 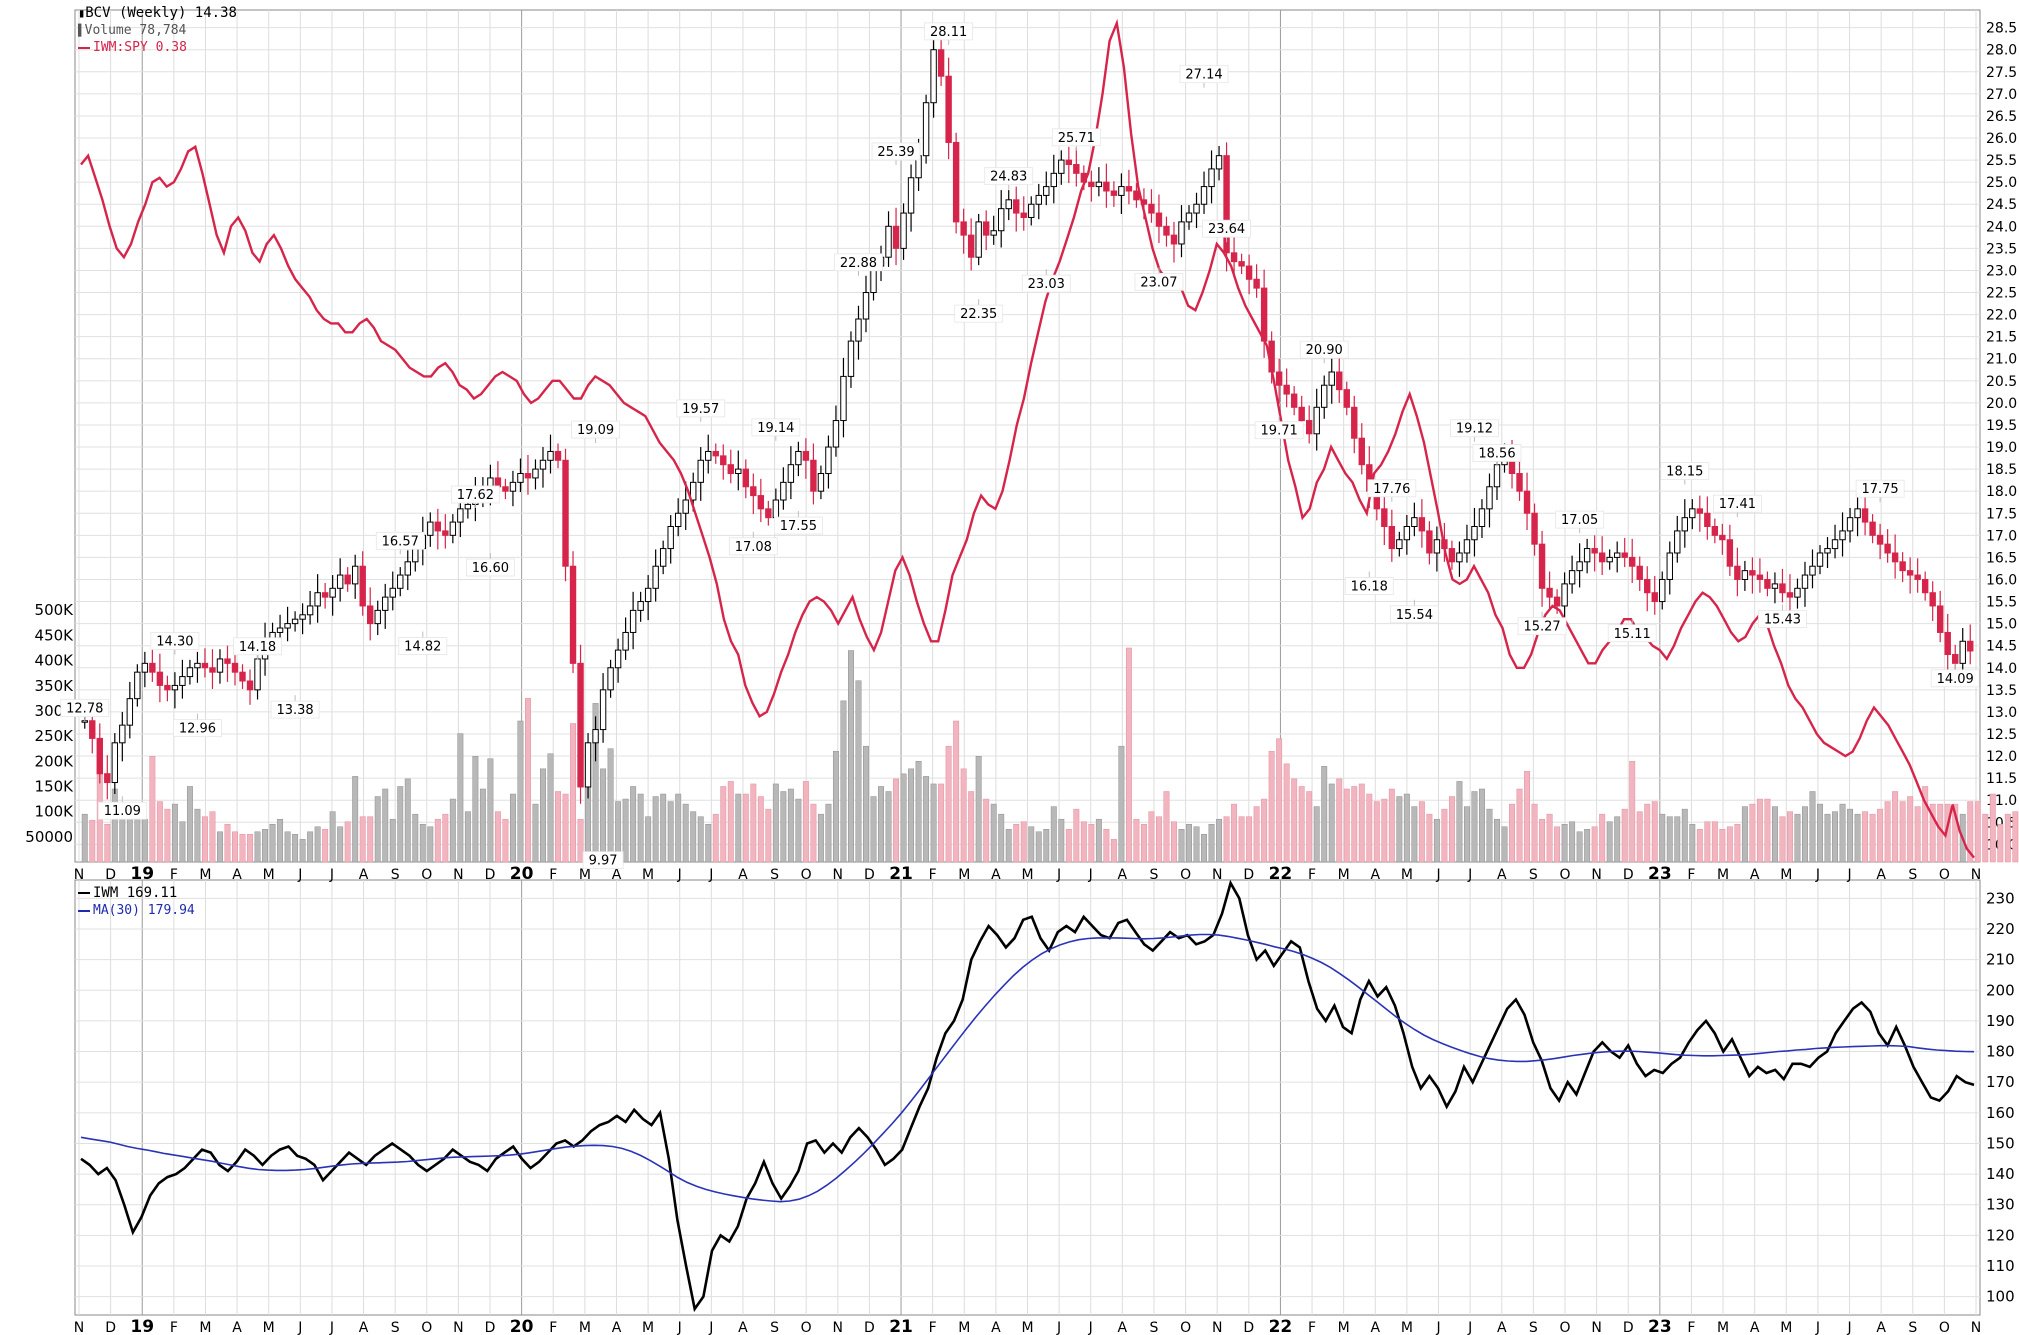 I want to click on price-annotation: 22.35, so click(x=979, y=311).